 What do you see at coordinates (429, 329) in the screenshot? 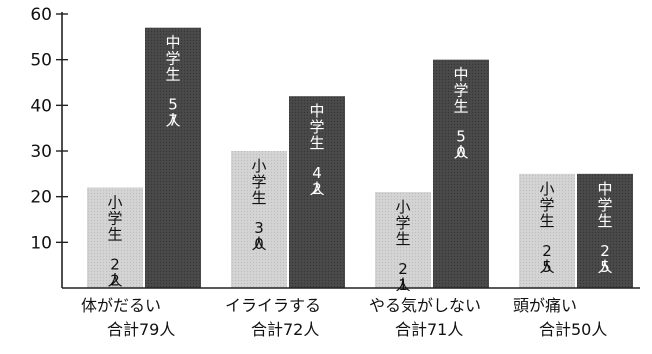
I see `category-total-label: 合計71人` at bounding box center [429, 329].